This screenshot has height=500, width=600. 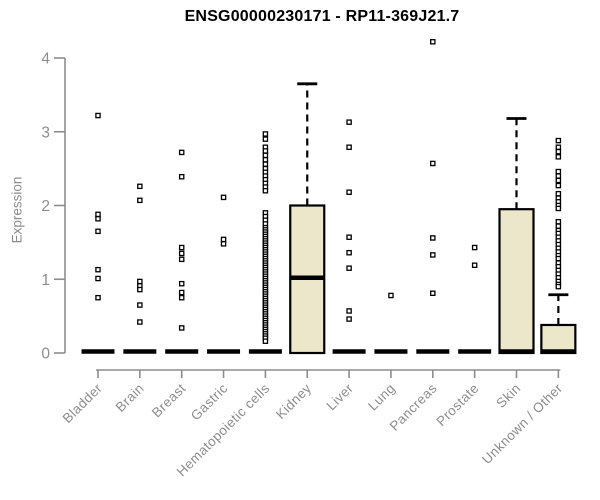 What do you see at coordinates (45, 132) in the screenshot?
I see `y-tick-label: 3` at bounding box center [45, 132].